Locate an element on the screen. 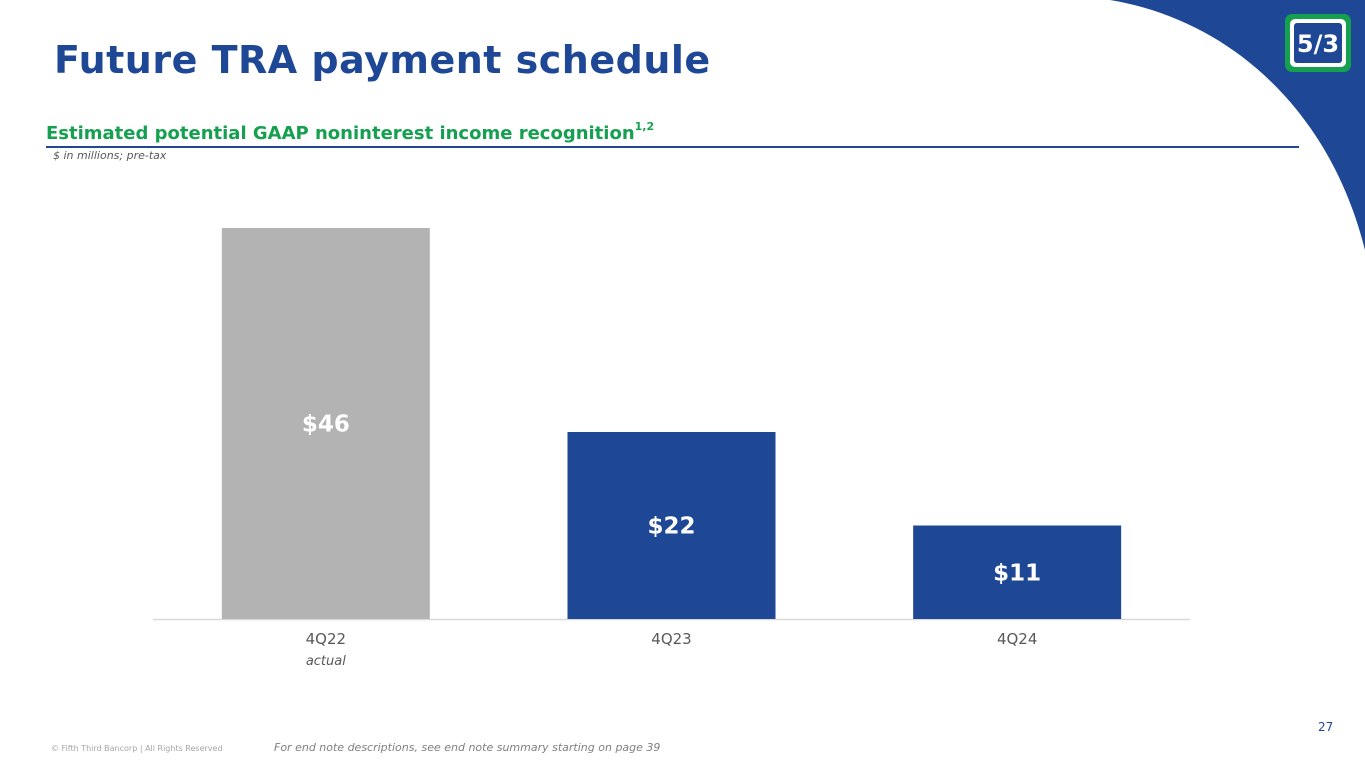 The height and width of the screenshot is (768, 1365). logo-text: 5/3 is located at coordinates (1318, 44).